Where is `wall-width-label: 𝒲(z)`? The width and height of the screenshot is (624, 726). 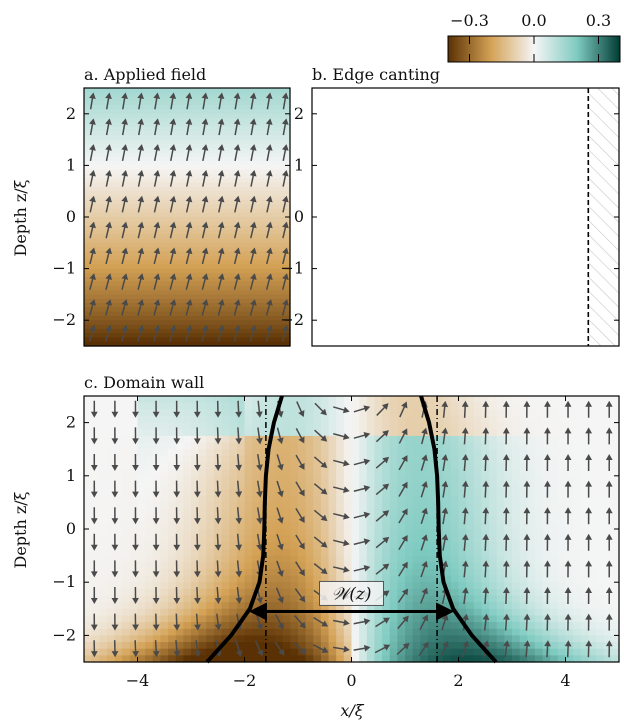
wall-width-label: 𝒲(z) is located at coordinates (351, 594).